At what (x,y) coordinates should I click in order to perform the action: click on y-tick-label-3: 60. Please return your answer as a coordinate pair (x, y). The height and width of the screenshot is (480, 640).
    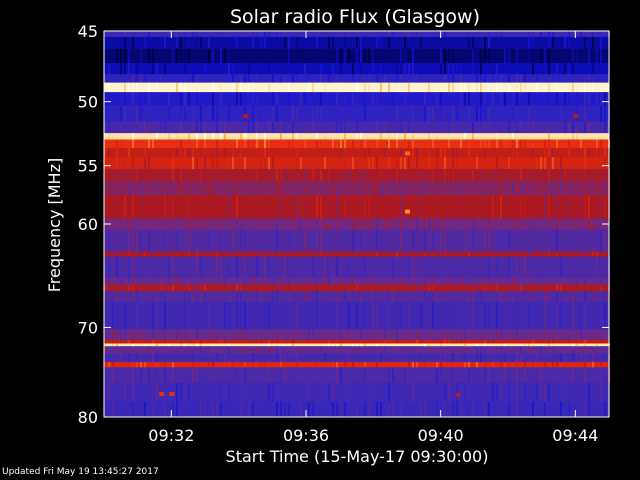
    Looking at the image, I should click on (88, 224).